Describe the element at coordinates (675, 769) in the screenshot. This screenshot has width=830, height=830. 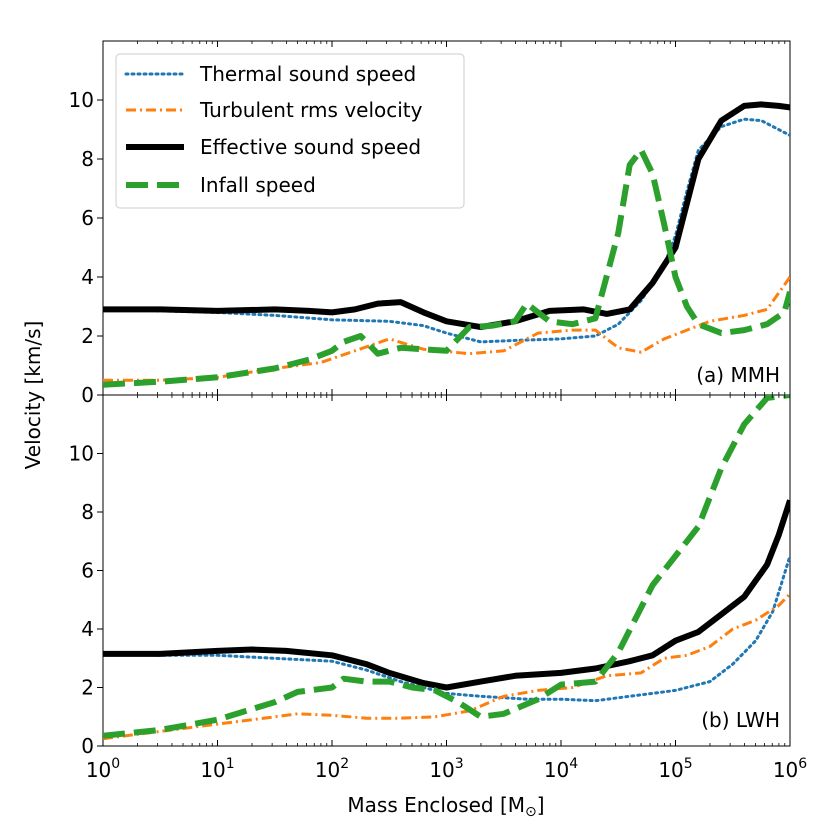
I see `x-tick-label: 10⁵` at that location.